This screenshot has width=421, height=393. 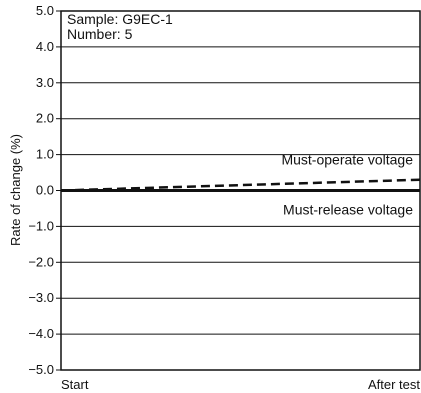 What do you see at coordinates (100, 34) in the screenshot?
I see `annotation-number: Number: 5` at bounding box center [100, 34].